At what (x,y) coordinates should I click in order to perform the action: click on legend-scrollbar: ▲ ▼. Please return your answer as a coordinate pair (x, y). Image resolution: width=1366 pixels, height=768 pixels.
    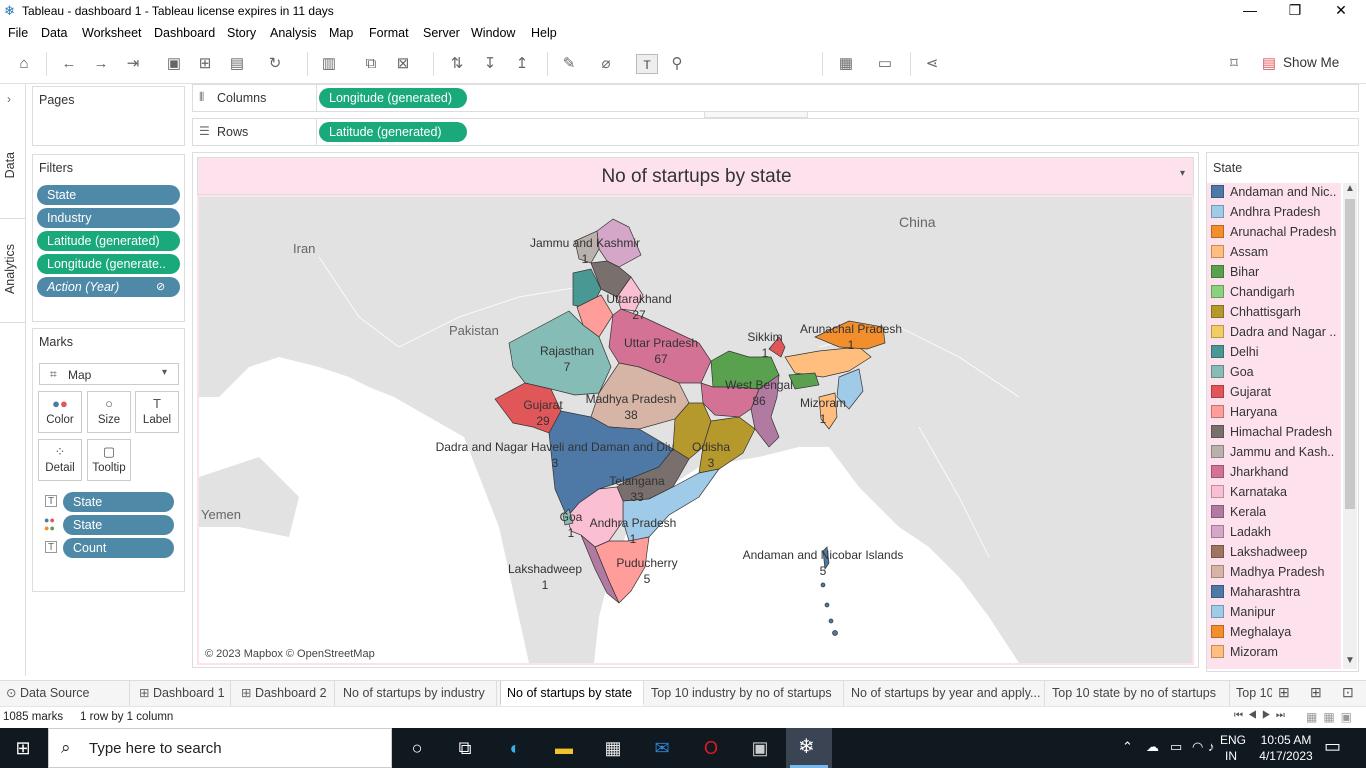
    Looking at the image, I should click on (1350, 426).